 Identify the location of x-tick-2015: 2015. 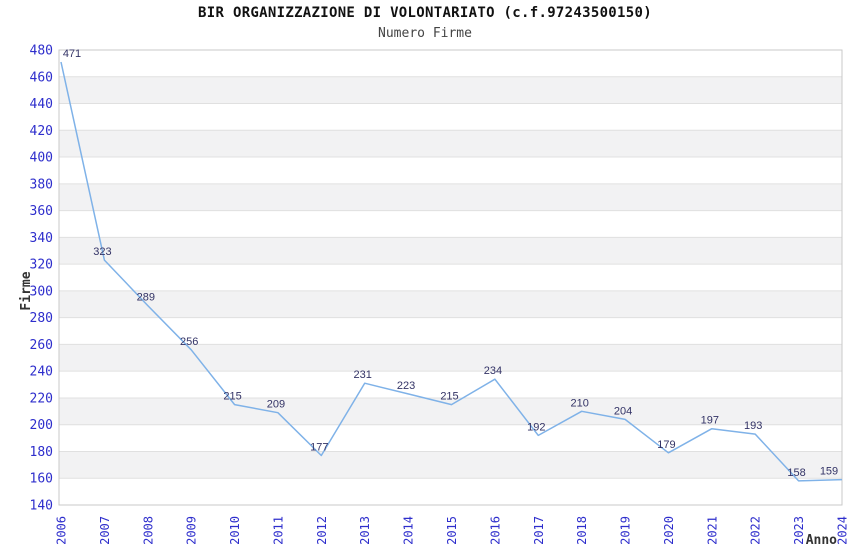
(452, 530).